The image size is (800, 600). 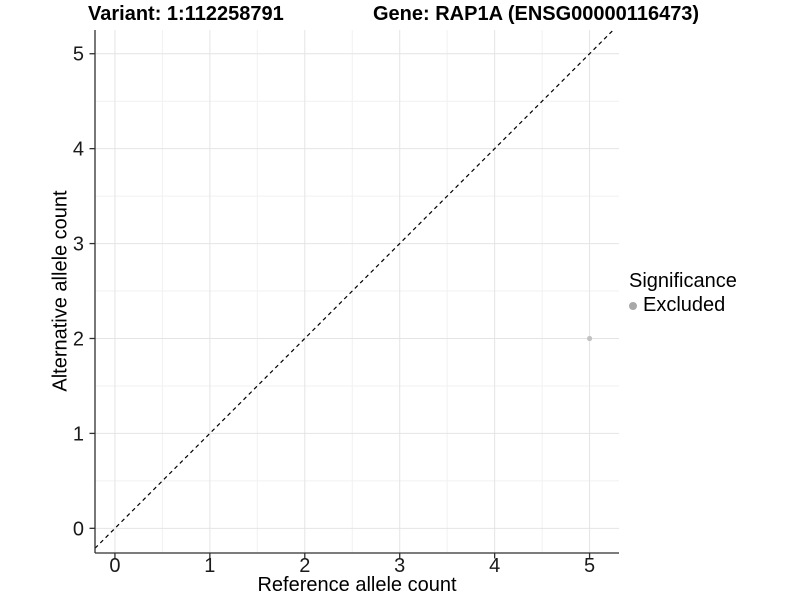 I want to click on y-tick-label: 3, so click(x=78, y=245).